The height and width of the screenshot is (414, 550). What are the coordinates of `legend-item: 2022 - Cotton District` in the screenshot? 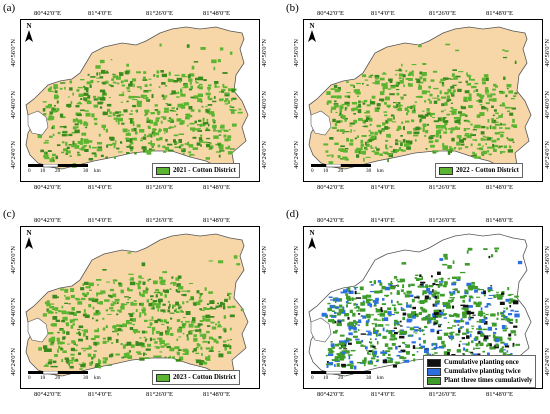 It's located at (479, 170).